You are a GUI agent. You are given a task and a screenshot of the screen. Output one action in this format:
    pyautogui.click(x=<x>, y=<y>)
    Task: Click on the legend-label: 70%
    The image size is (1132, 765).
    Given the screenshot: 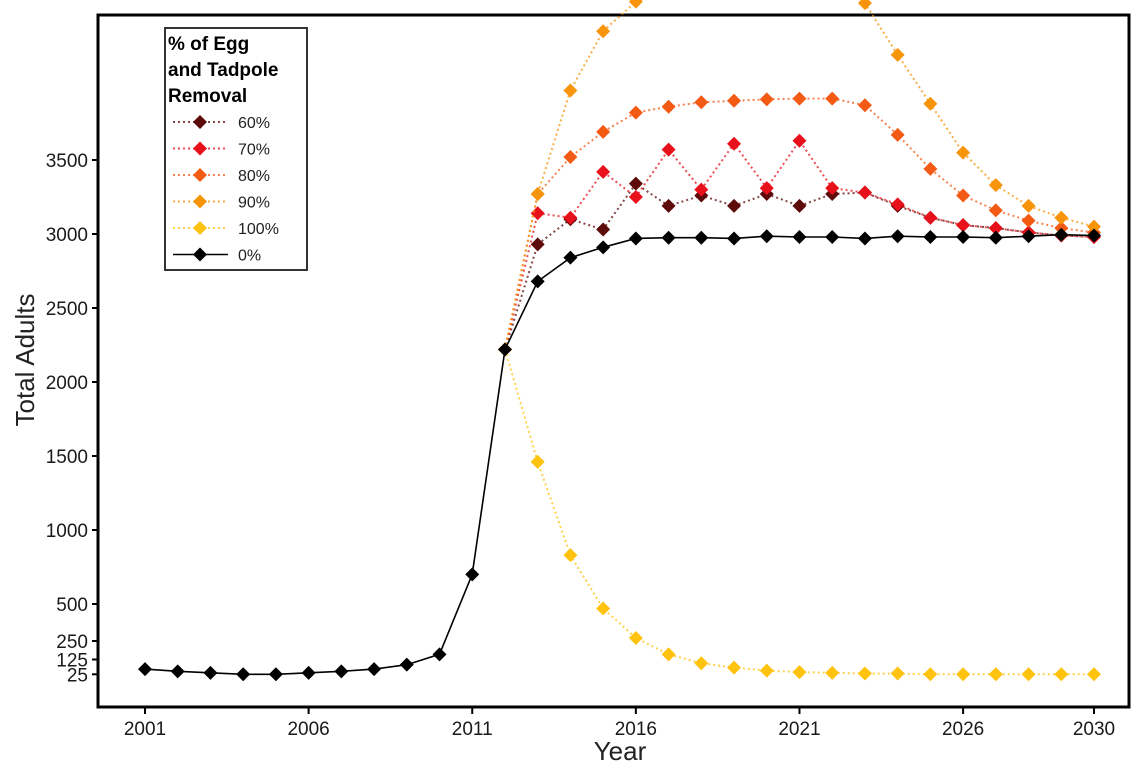 What is the action you would take?
    pyautogui.click(x=254, y=150)
    